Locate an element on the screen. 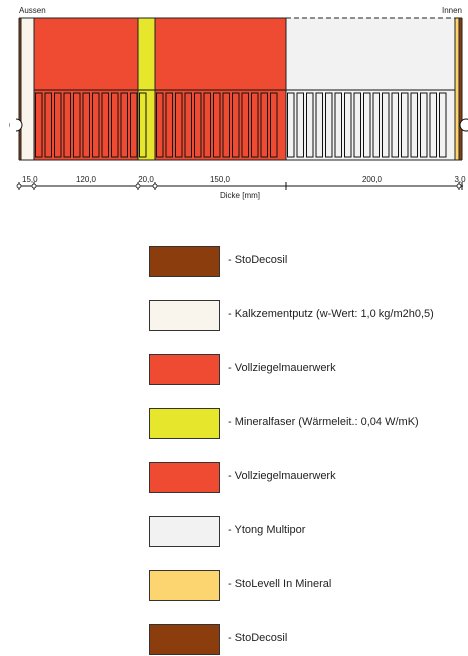  inside-label: Innen is located at coordinates (451, 10).